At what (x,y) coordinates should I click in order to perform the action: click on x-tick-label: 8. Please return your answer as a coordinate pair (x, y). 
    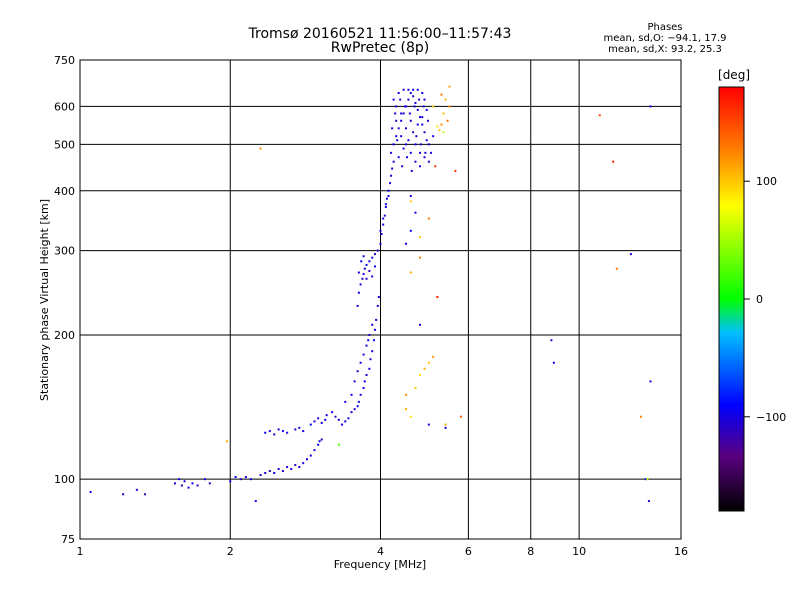
    Looking at the image, I should click on (530, 551).